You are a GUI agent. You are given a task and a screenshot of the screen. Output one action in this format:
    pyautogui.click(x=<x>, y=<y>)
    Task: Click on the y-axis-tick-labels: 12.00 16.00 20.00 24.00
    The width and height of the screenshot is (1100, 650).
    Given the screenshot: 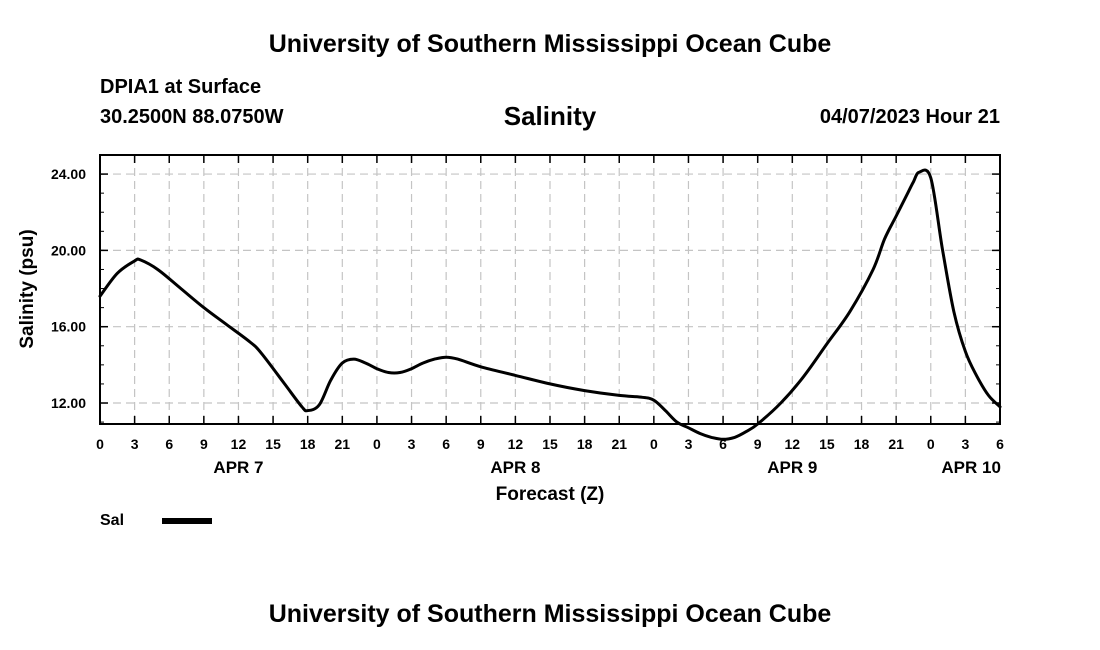 What is the action you would take?
    pyautogui.click(x=68, y=288)
    